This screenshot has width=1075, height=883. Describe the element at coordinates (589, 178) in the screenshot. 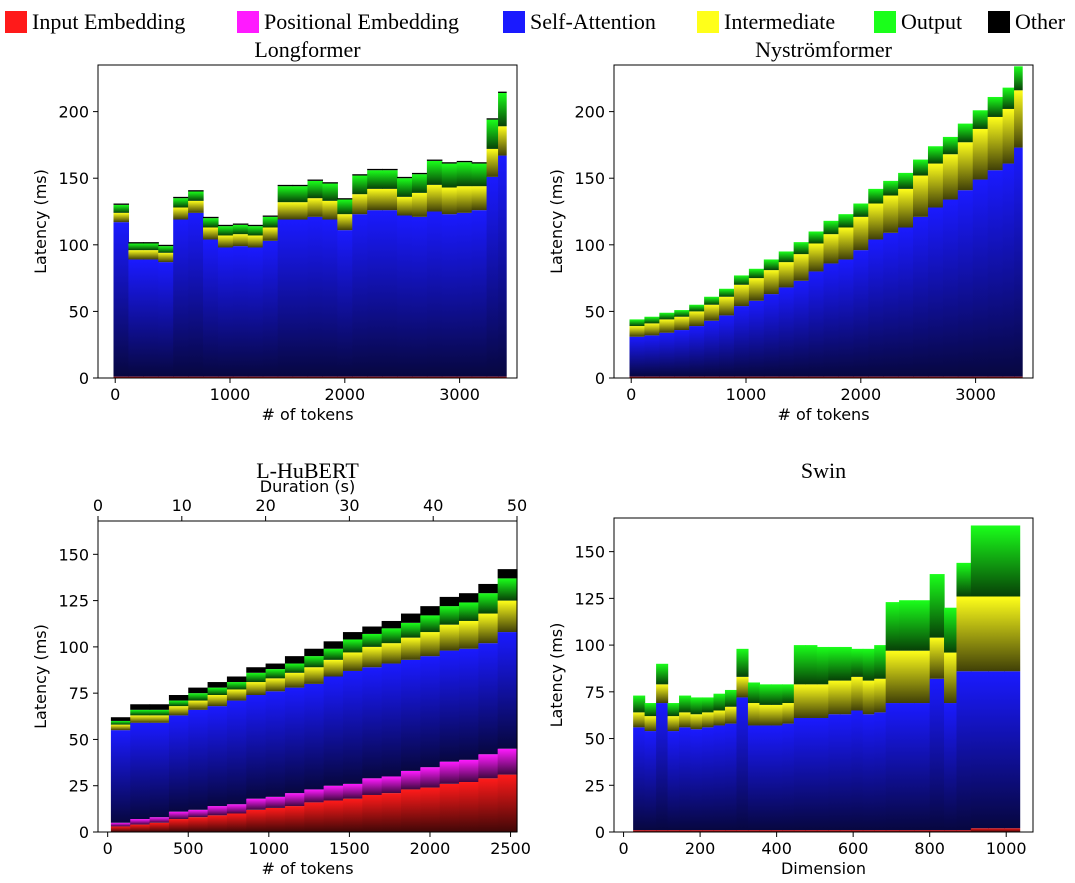

I see `y-tick-label: 150` at that location.